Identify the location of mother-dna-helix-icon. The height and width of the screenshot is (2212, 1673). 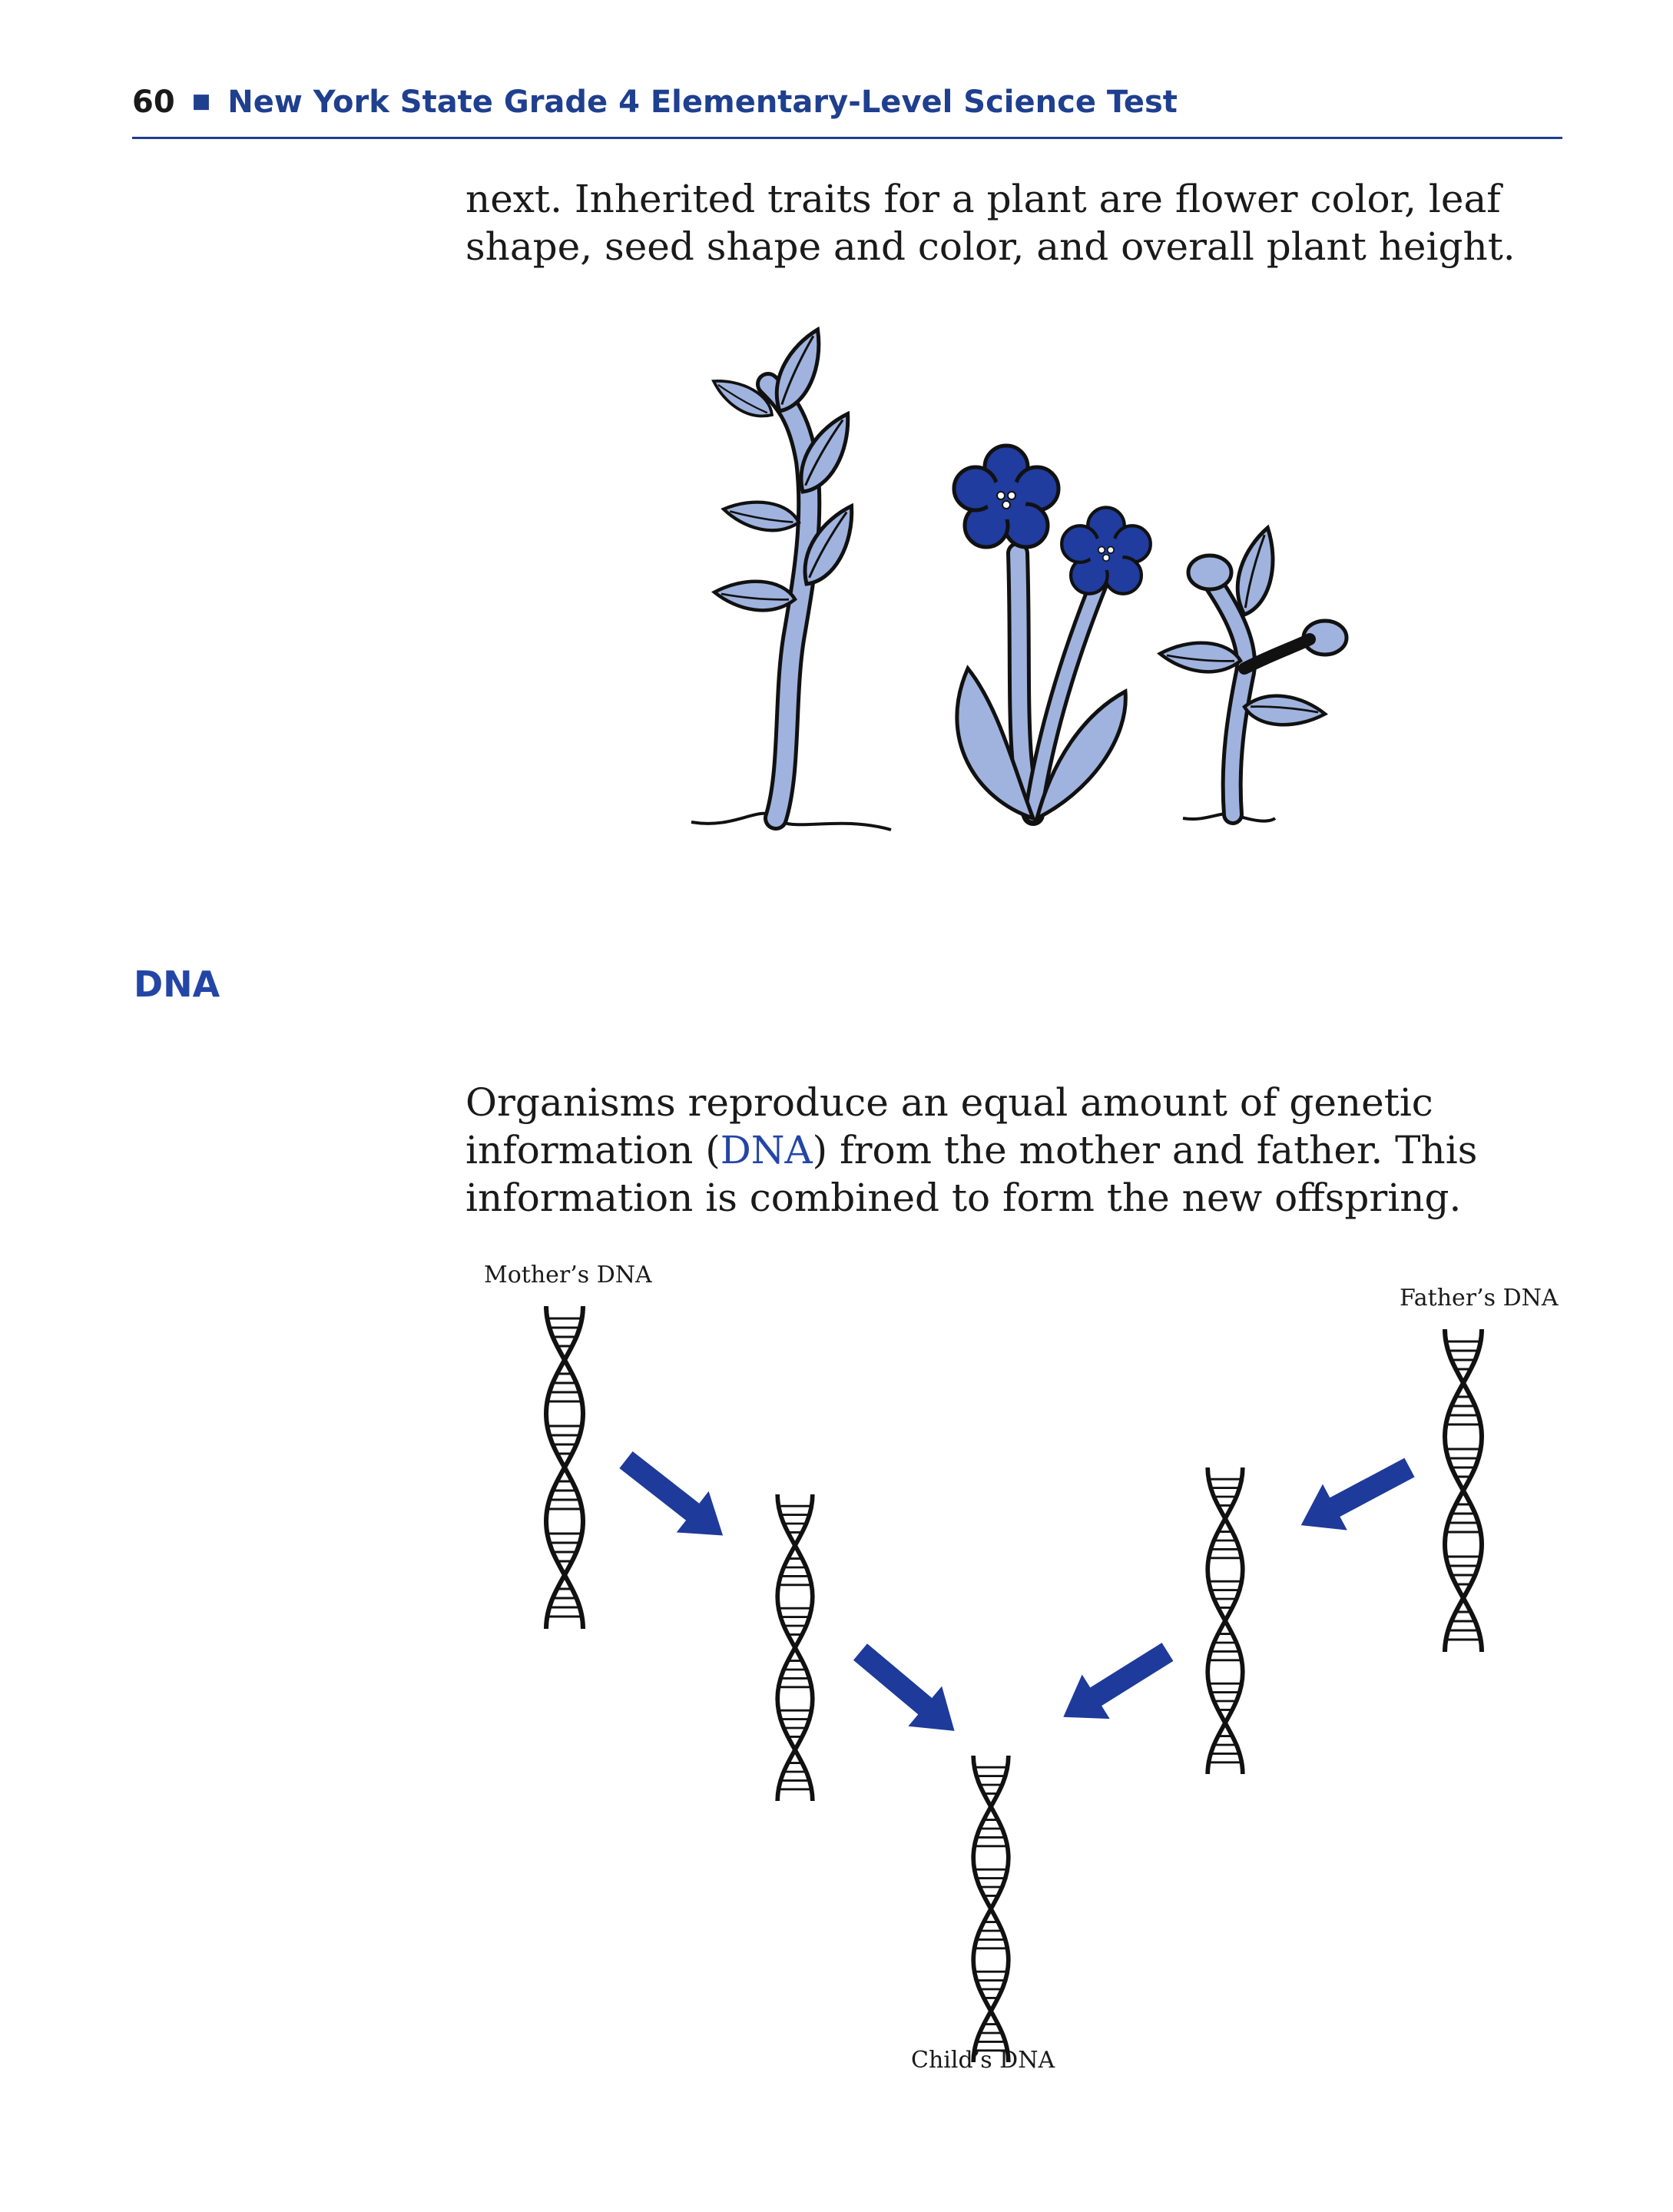
(564, 1467).